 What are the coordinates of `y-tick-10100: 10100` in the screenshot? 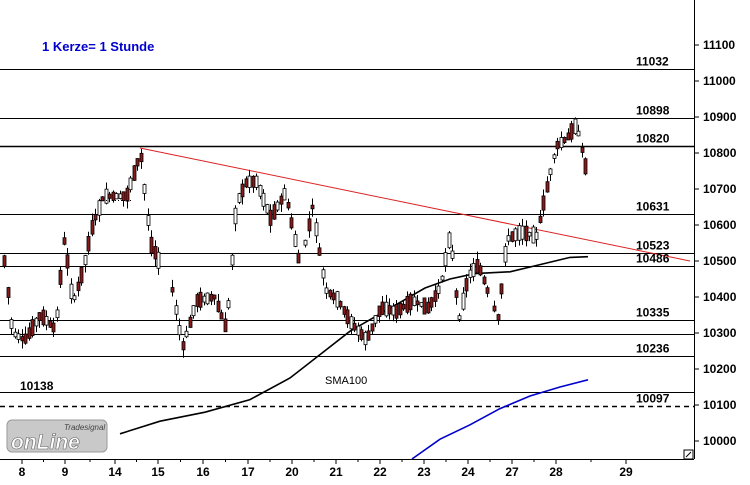 It's located at (720, 405).